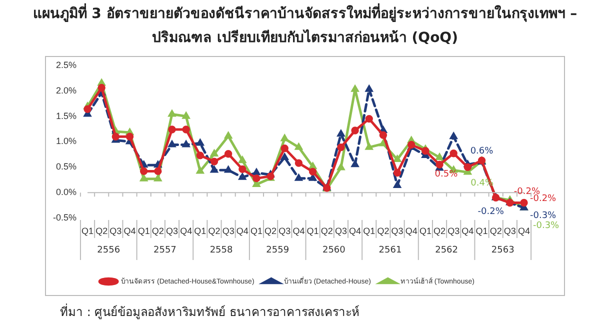 The width and height of the screenshot is (610, 336). Describe the element at coordinates (334, 250) in the screenshot. I see `text: 2560` at that location.